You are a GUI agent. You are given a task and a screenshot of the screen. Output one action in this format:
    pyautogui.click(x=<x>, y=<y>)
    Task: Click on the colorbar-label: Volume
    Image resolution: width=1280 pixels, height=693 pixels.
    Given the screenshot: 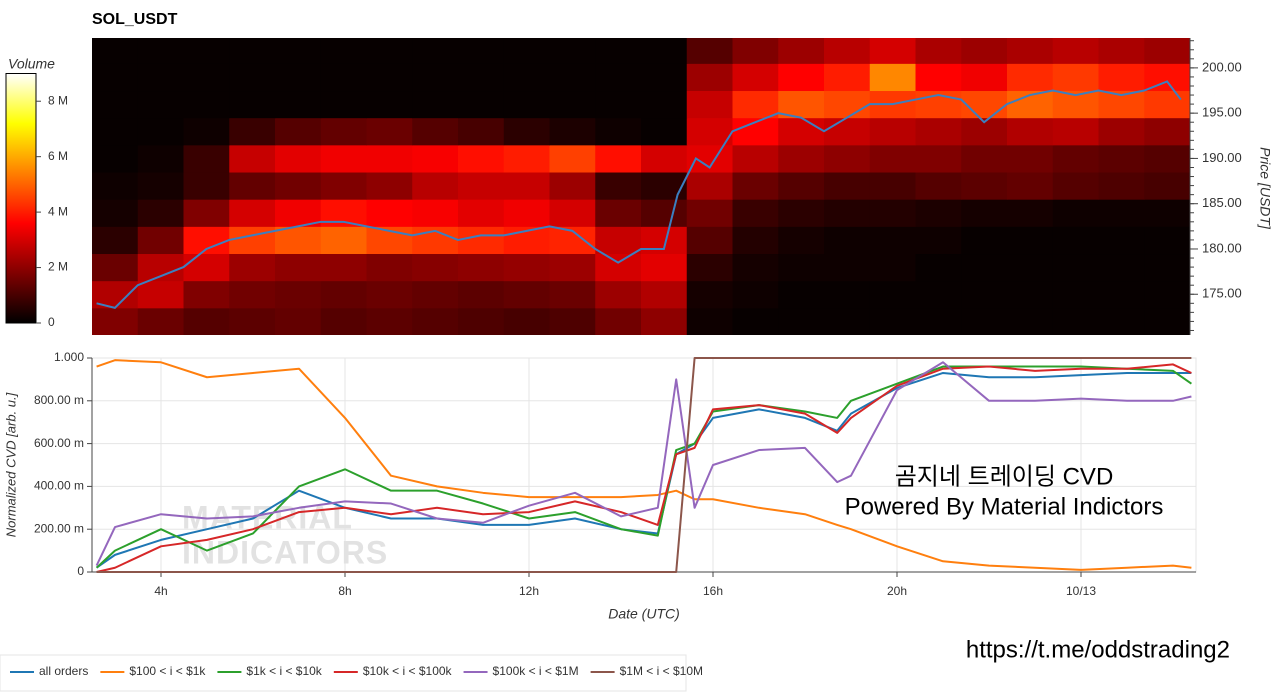 What is the action you would take?
    pyautogui.click(x=31, y=64)
    